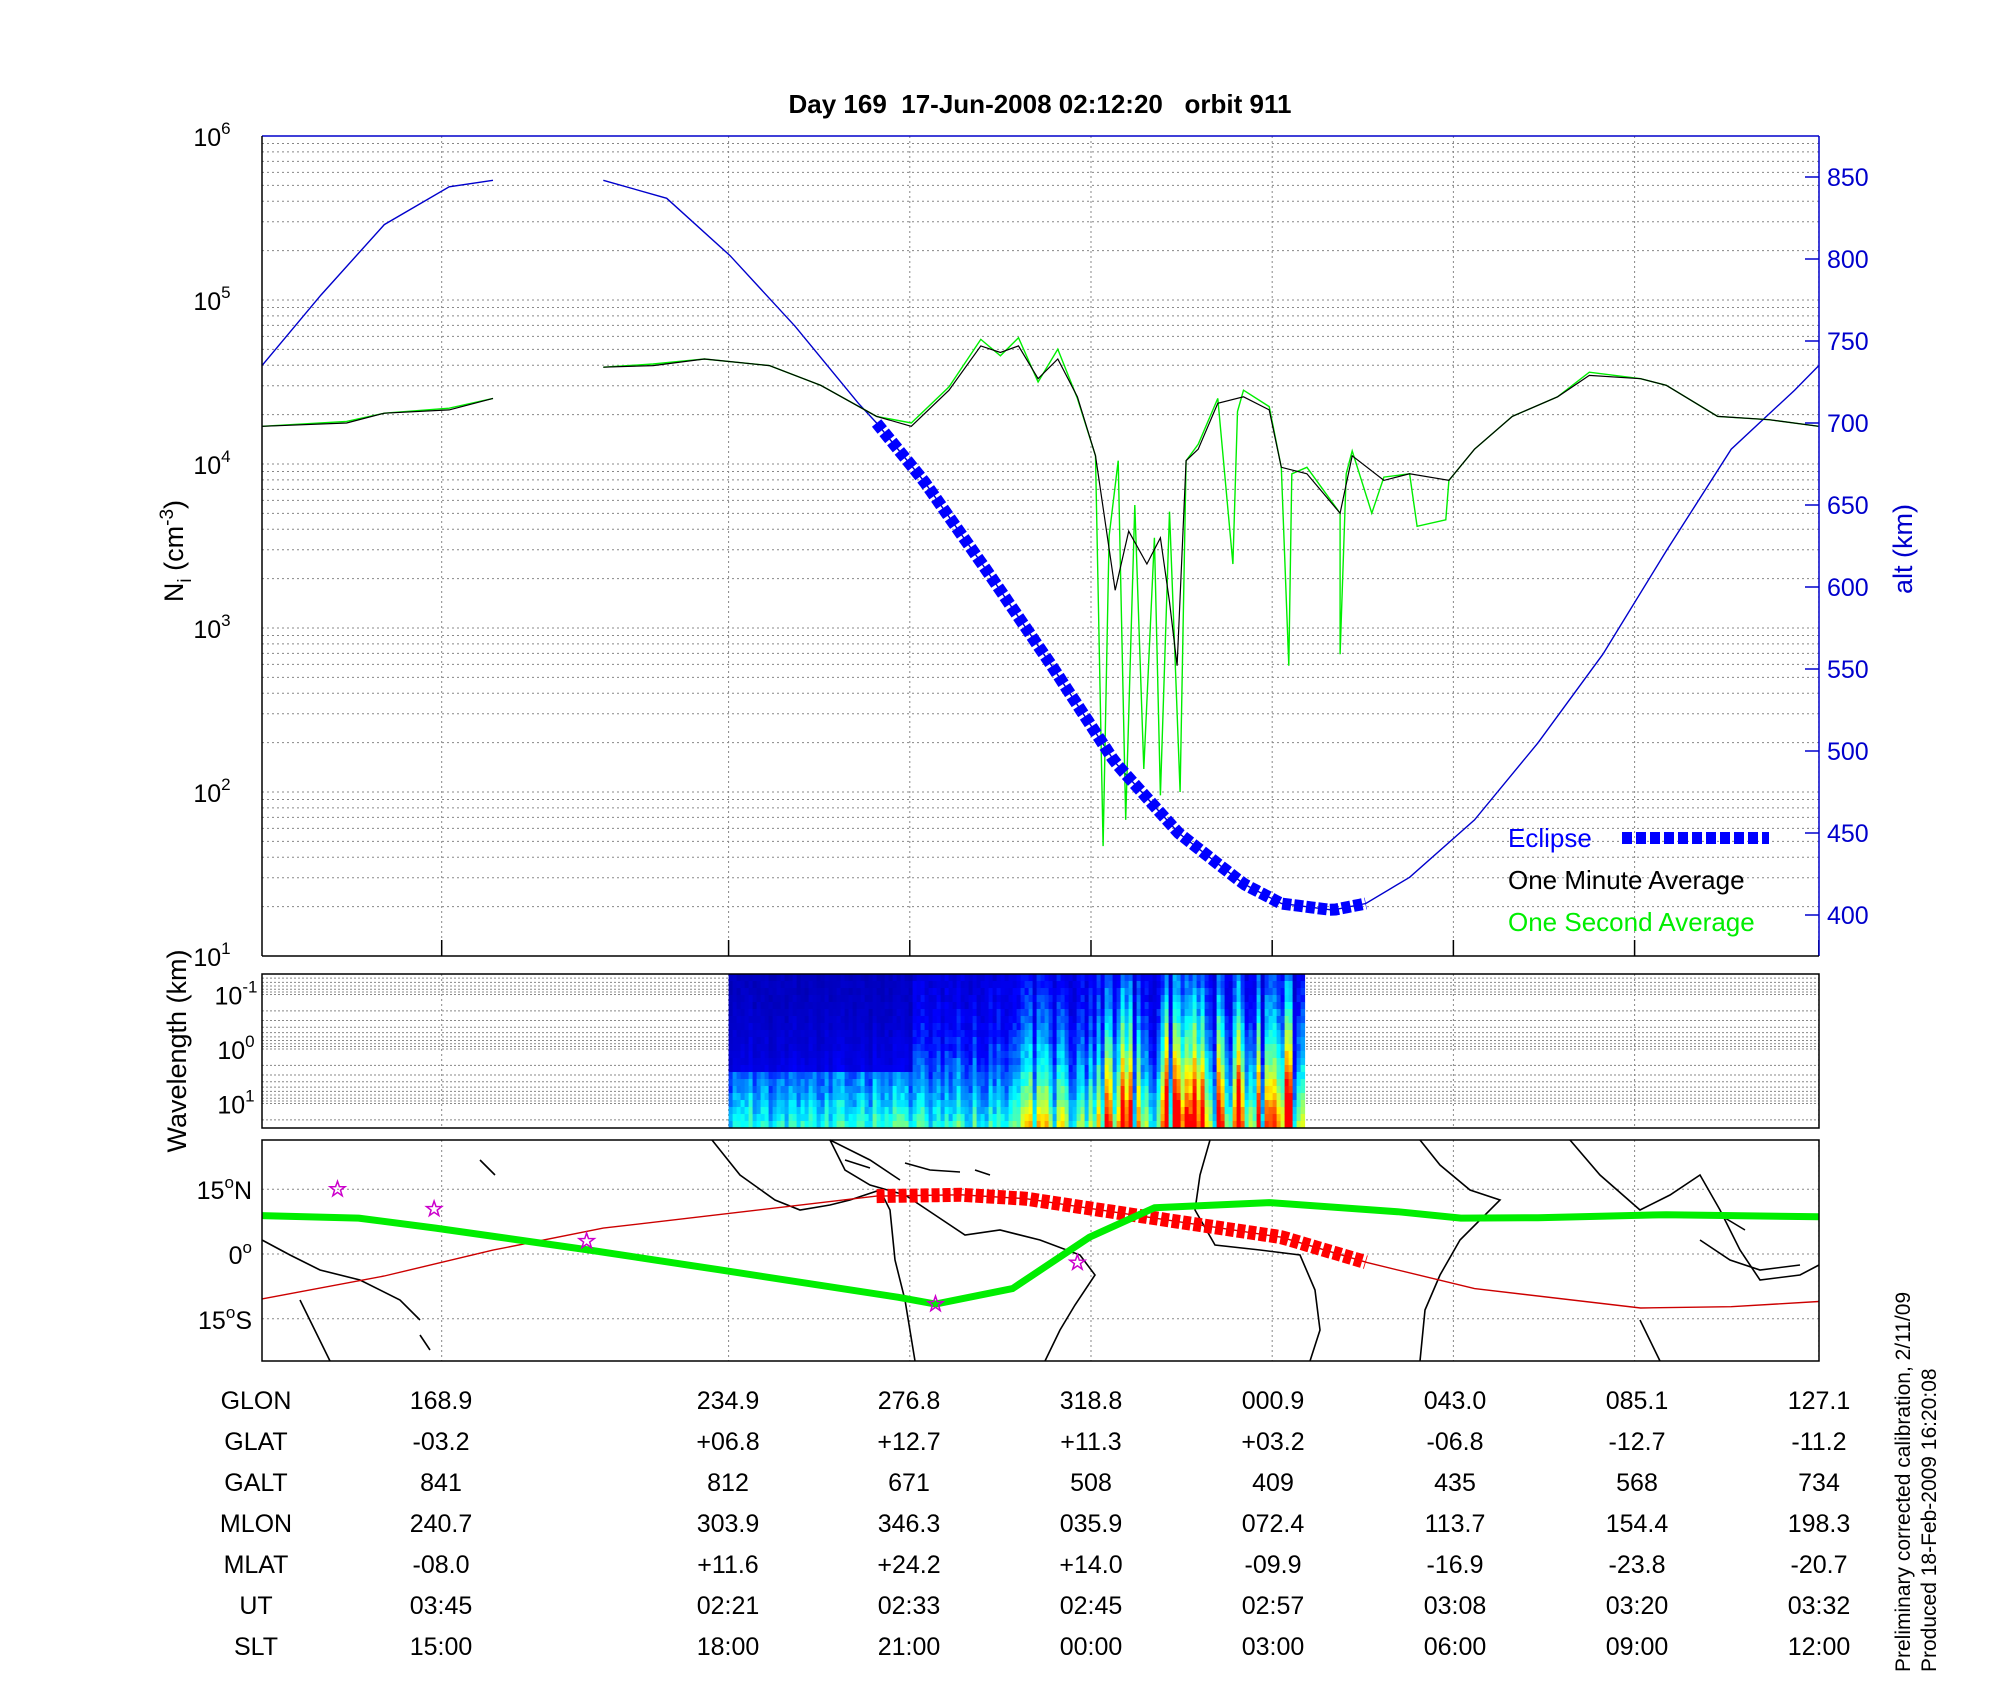  What do you see at coordinates (1077, 1261) in the screenshot?
I see `star-marker` at bounding box center [1077, 1261].